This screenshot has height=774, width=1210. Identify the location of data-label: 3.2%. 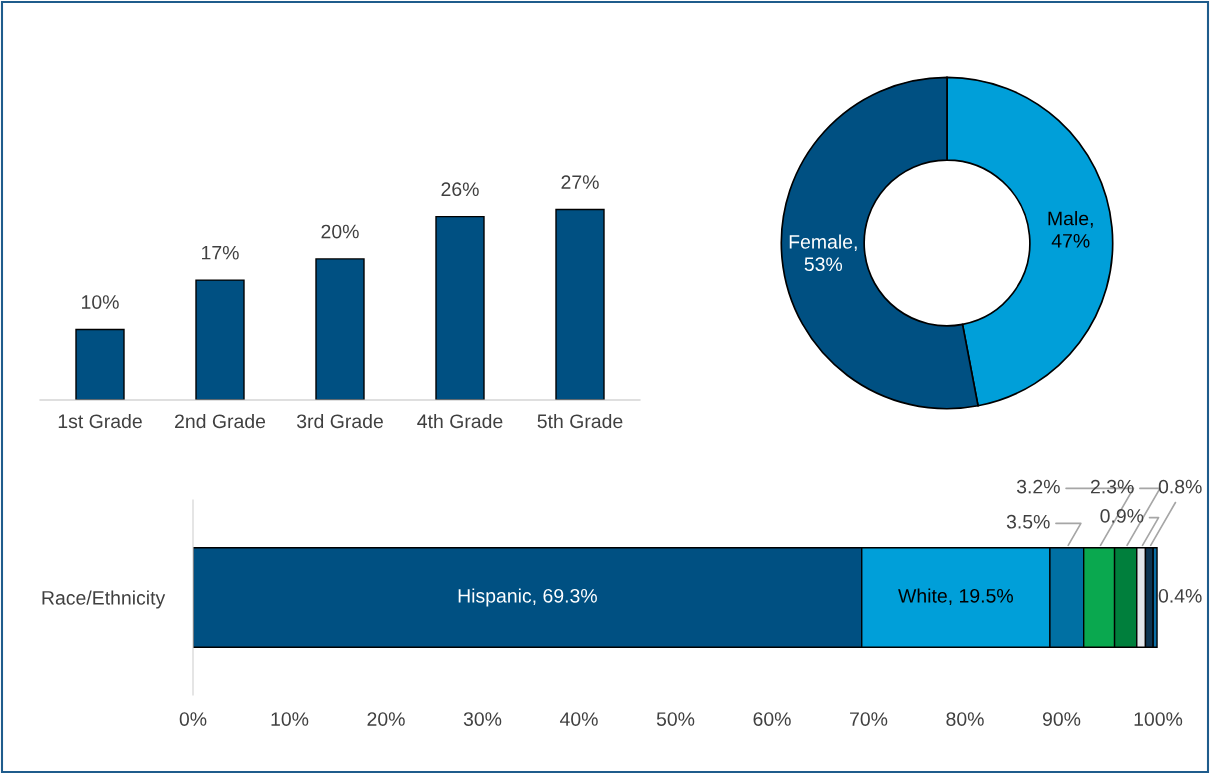
(1038, 486).